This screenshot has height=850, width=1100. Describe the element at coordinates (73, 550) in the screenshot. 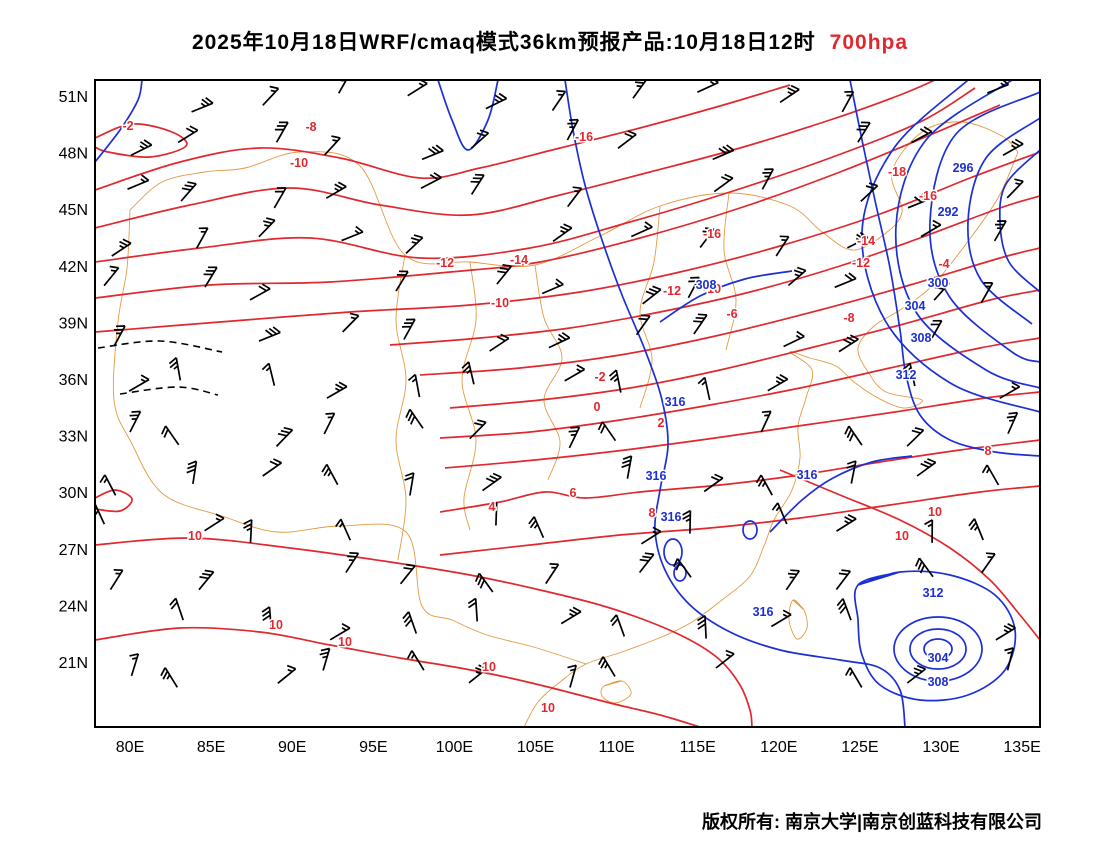

I see `lat-tick-label: 27N` at that location.